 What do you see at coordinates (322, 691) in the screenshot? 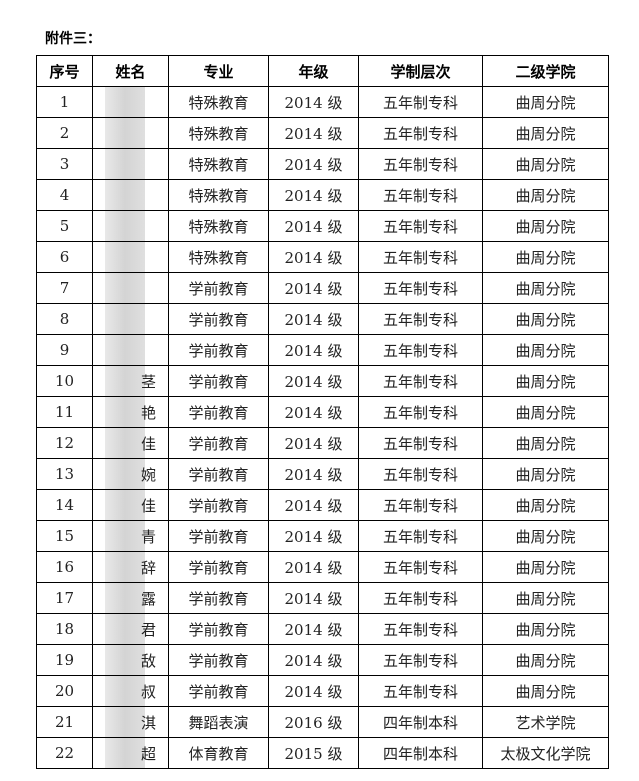
I see `table-row: 20 叔学前教育 2014 级五年制专科 曲周分院` at bounding box center [322, 691].